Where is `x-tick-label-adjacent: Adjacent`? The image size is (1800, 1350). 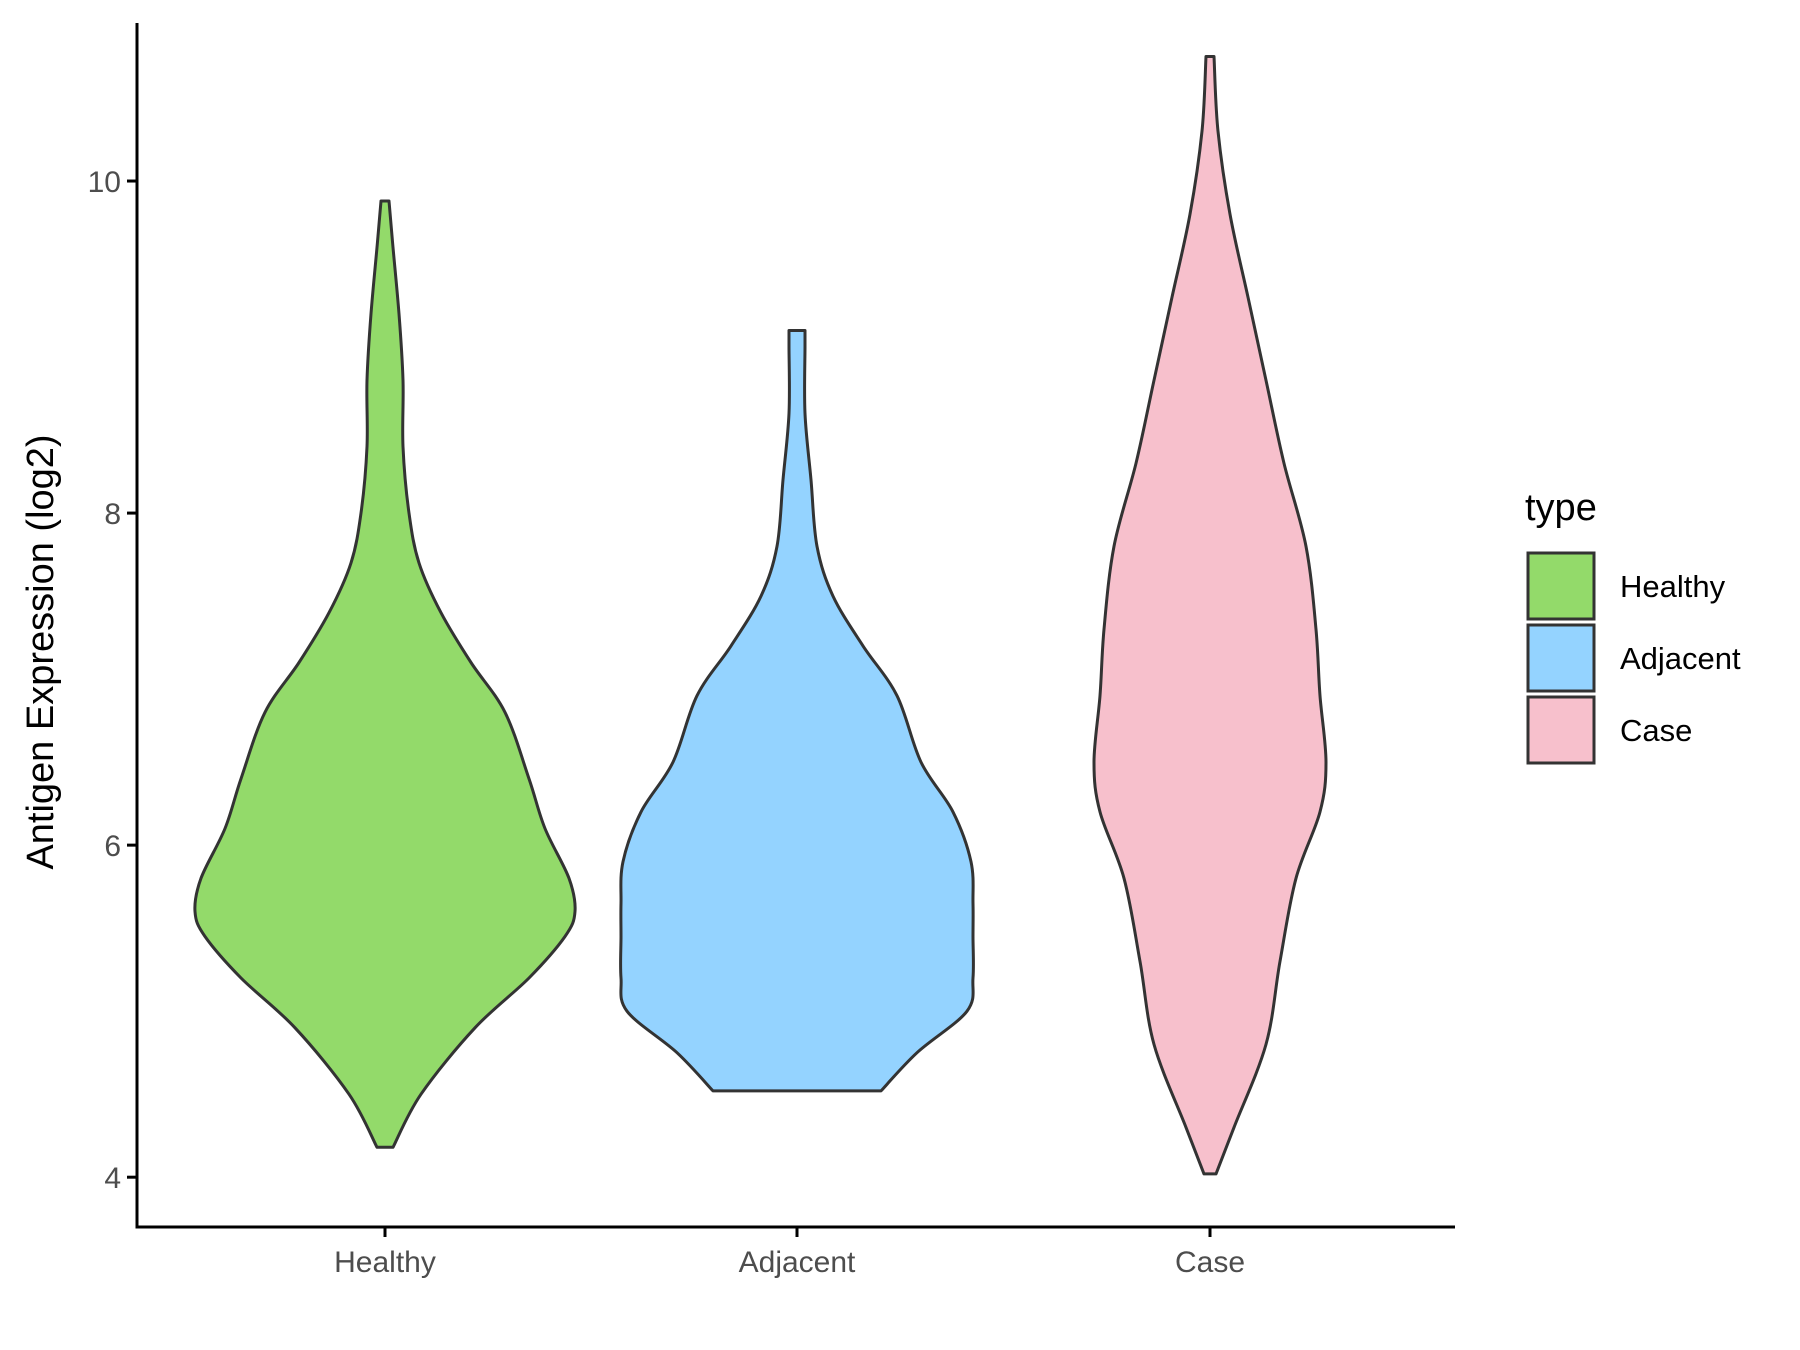
x-tick-label-adjacent: Adjacent is located at coordinates (797, 1262).